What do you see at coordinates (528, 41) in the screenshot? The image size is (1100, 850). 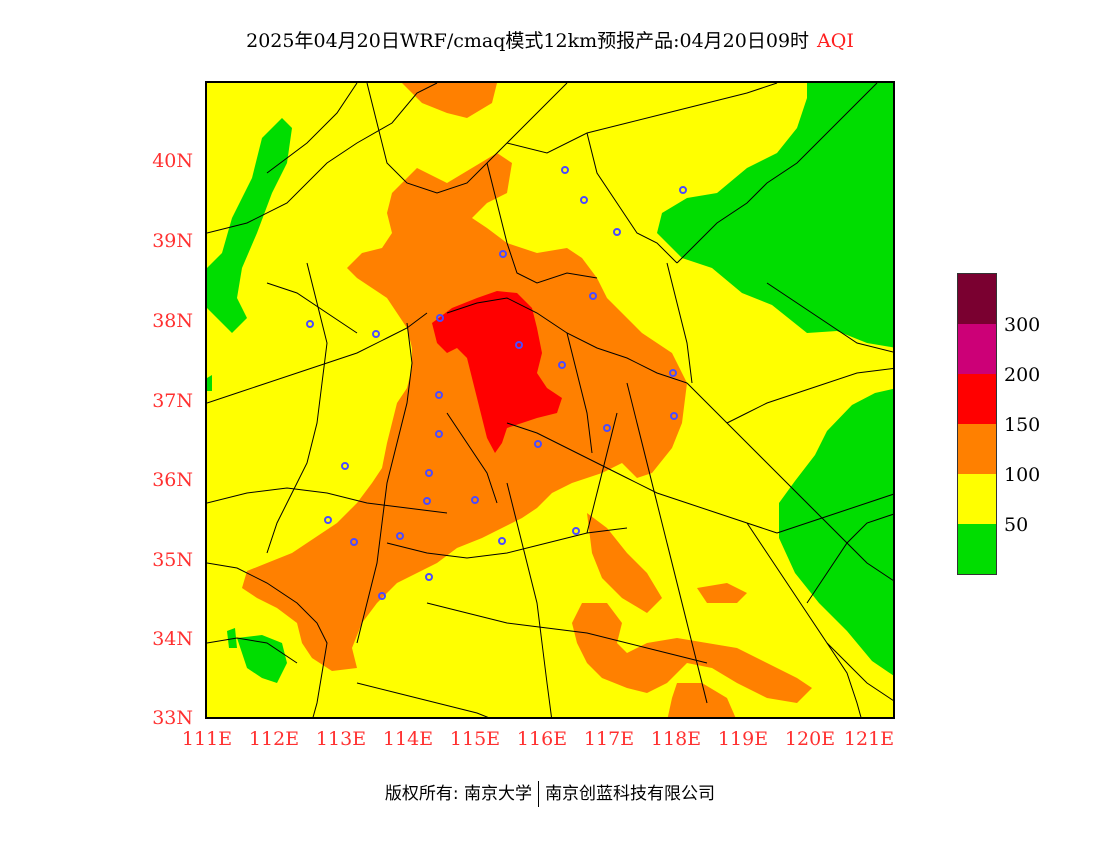 I see `title-text: 2025年04月20日WRF/cmaq模式12km预报产品:04月20日09时` at bounding box center [528, 41].